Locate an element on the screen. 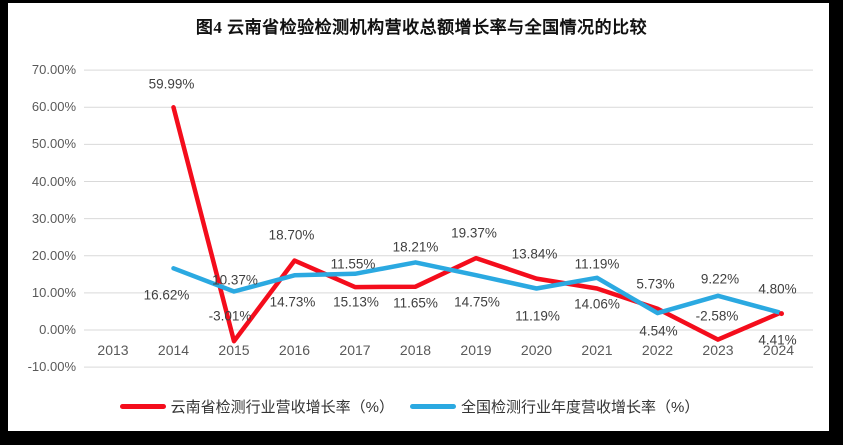 Image resolution: width=843 pixels, height=445 pixels. legend-label-national: 全国检测行业年度营收增长率（%） is located at coordinates (580, 407).